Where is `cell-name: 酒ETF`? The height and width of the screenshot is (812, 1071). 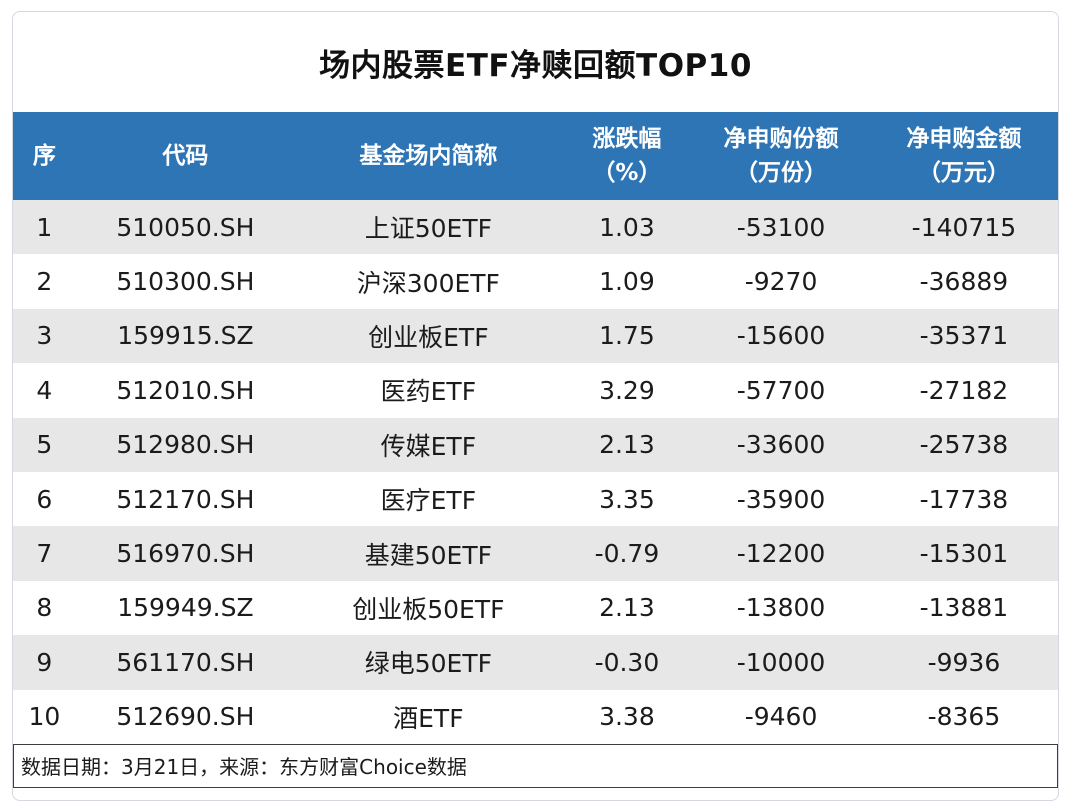
cell-name: 酒ETF is located at coordinates (428, 718).